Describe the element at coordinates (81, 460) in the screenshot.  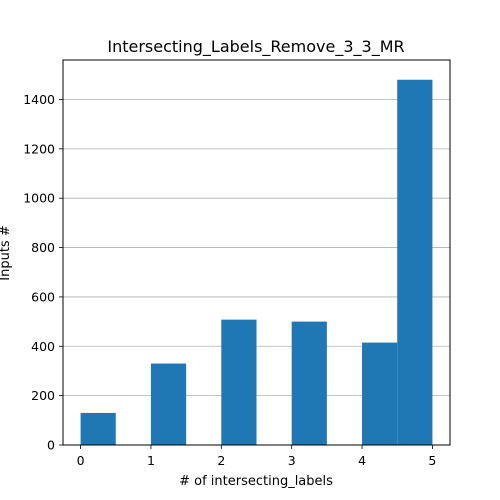
I see `x-tick-label: 0` at that location.